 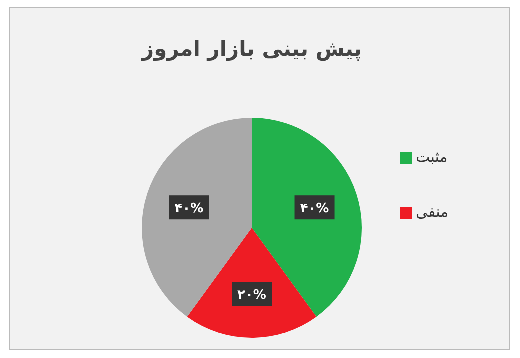 I want to click on legend-label: مثبت, so click(x=432, y=157).